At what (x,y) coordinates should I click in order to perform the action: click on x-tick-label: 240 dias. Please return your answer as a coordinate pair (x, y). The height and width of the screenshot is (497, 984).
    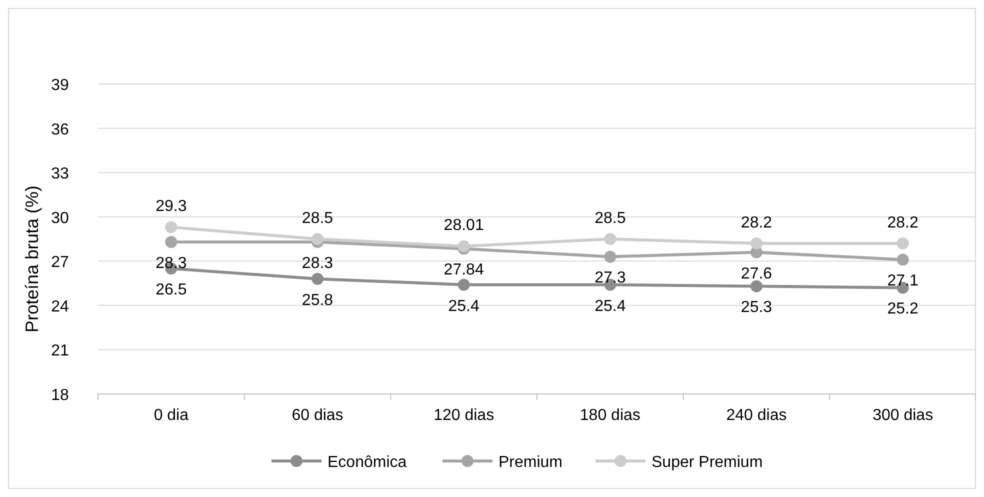
    Looking at the image, I should click on (756, 415).